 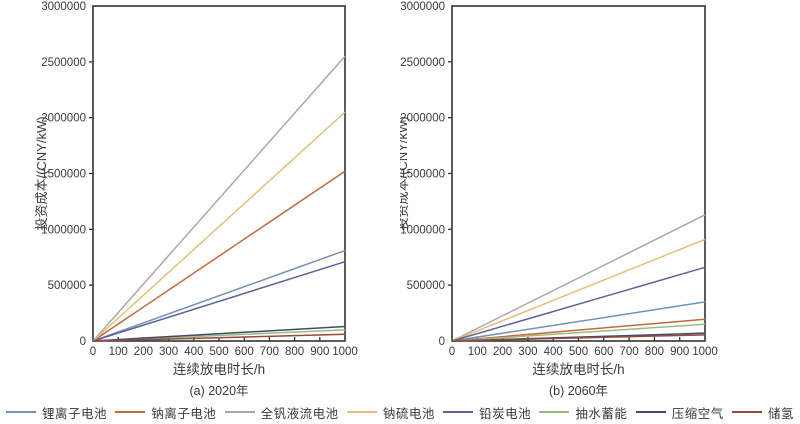 I want to click on legend-item-储氢: 储氢, so click(x=762, y=412).